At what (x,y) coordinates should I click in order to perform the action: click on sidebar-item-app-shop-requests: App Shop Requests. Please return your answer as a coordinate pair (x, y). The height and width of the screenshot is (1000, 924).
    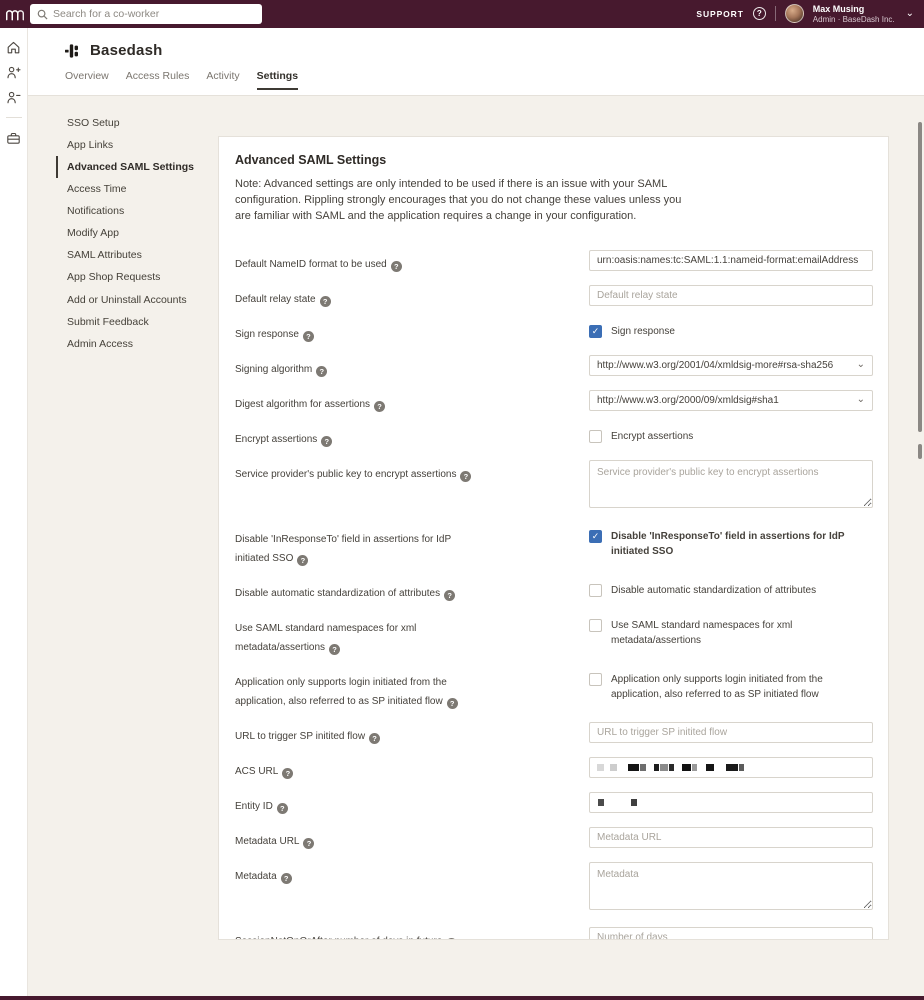
    Looking at the image, I should click on (114, 277).